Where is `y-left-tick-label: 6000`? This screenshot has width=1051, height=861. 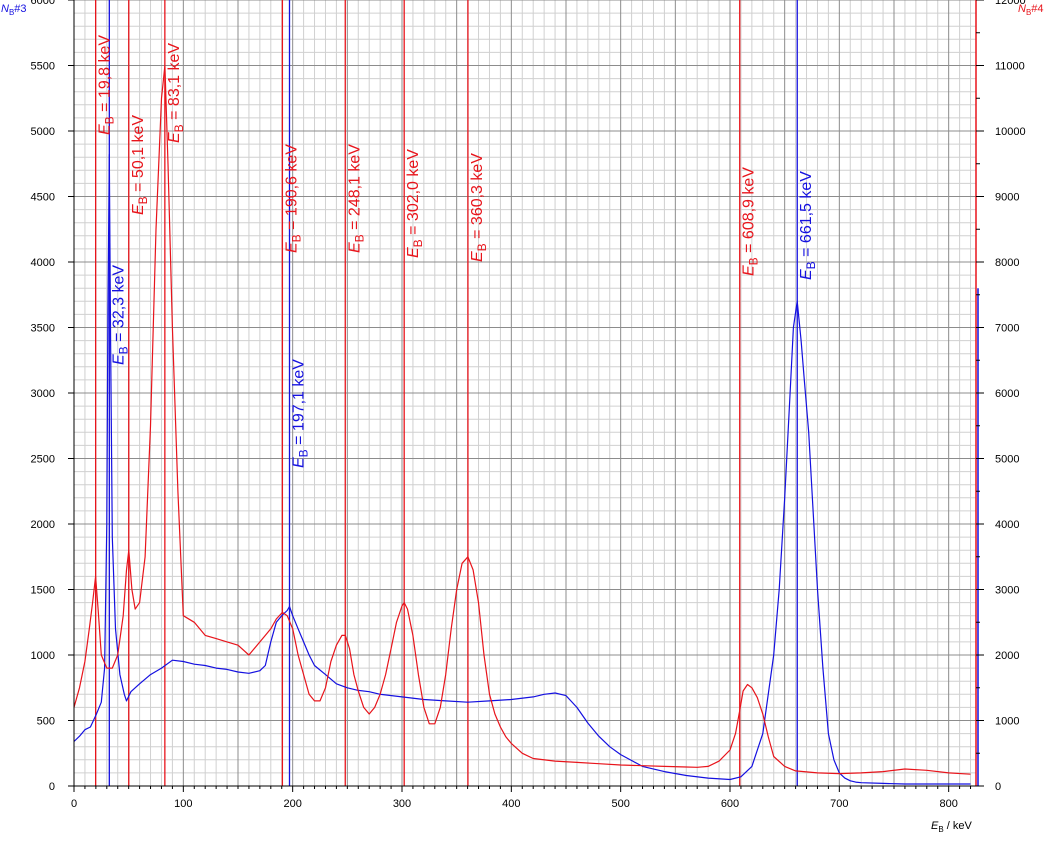
y-left-tick-label: 6000 is located at coordinates (43, 3).